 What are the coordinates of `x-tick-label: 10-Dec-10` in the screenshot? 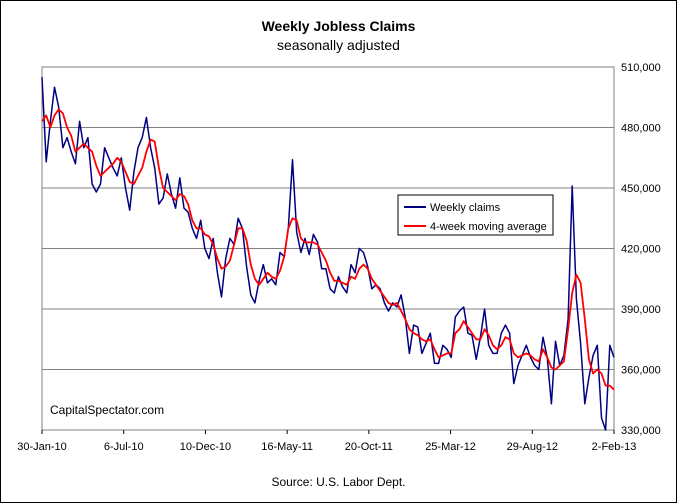 It's located at (205, 447).